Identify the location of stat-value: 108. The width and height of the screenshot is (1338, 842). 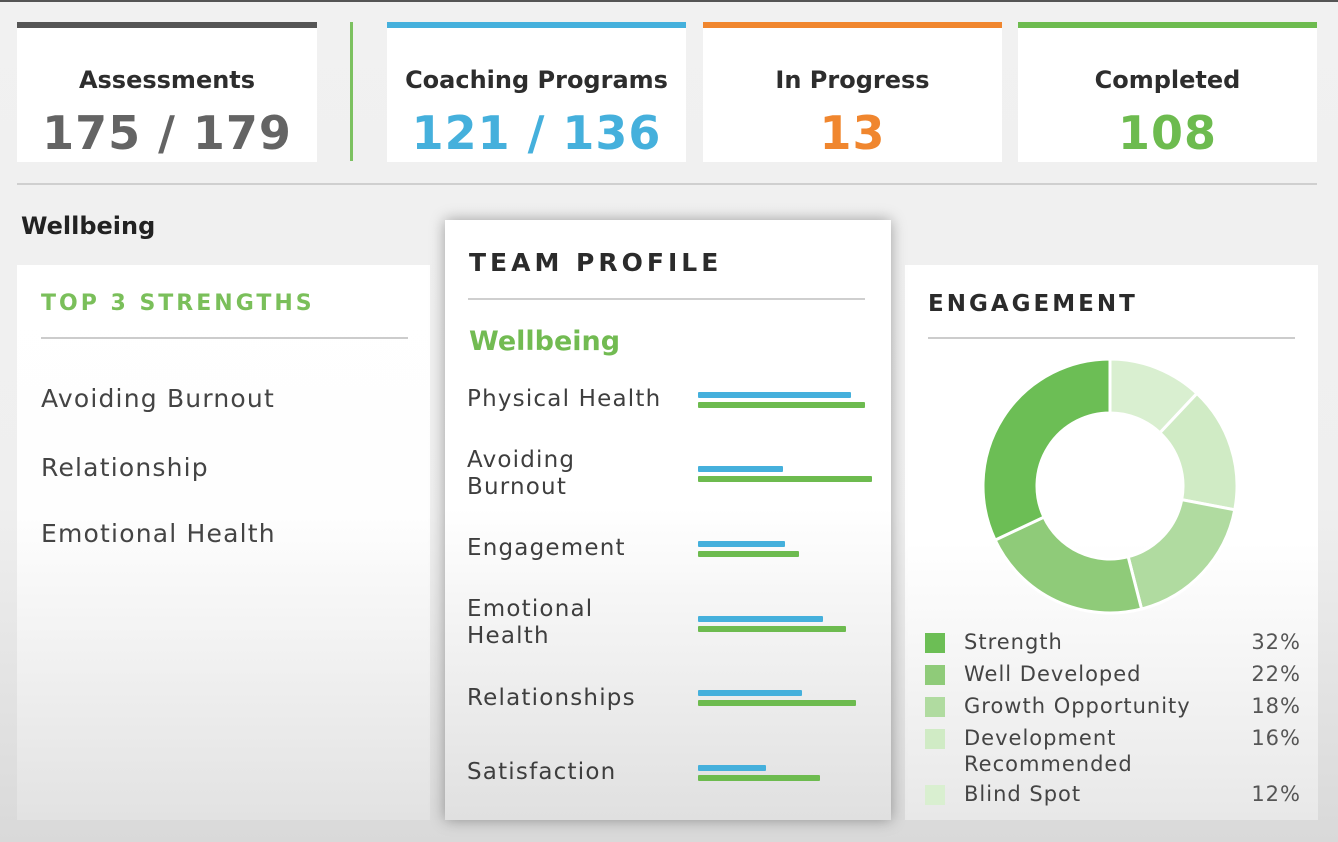
(1167, 133).